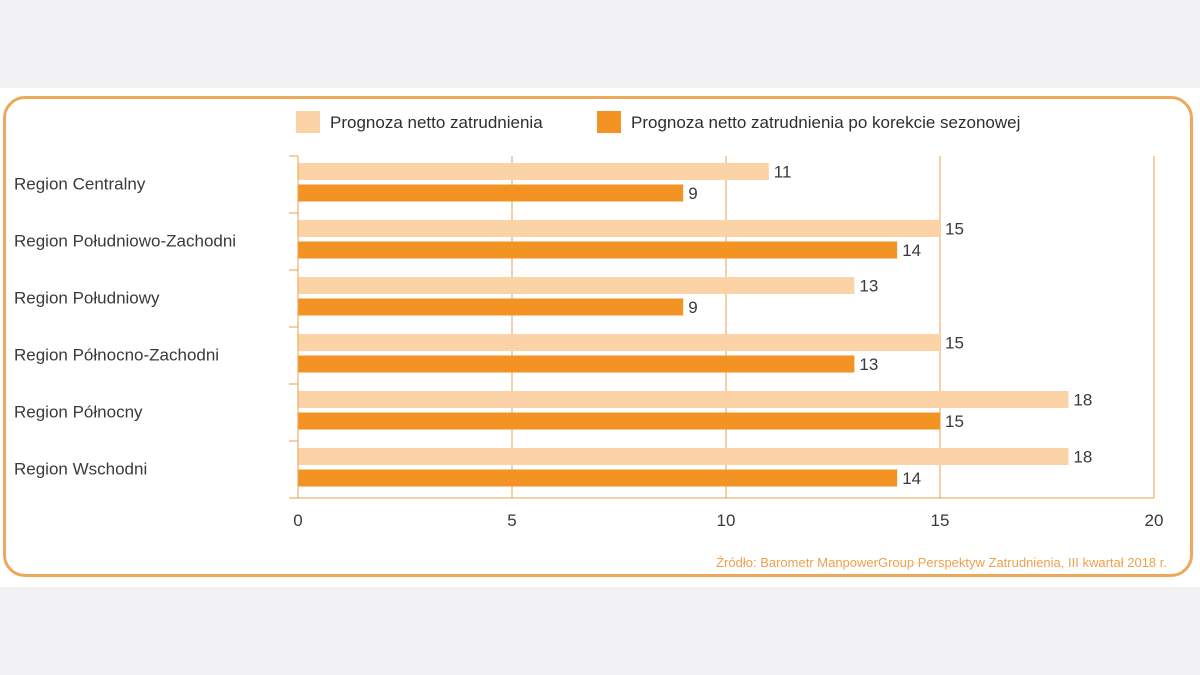  What do you see at coordinates (868, 364) in the screenshot?
I see `value-label-2-4: 13` at bounding box center [868, 364].